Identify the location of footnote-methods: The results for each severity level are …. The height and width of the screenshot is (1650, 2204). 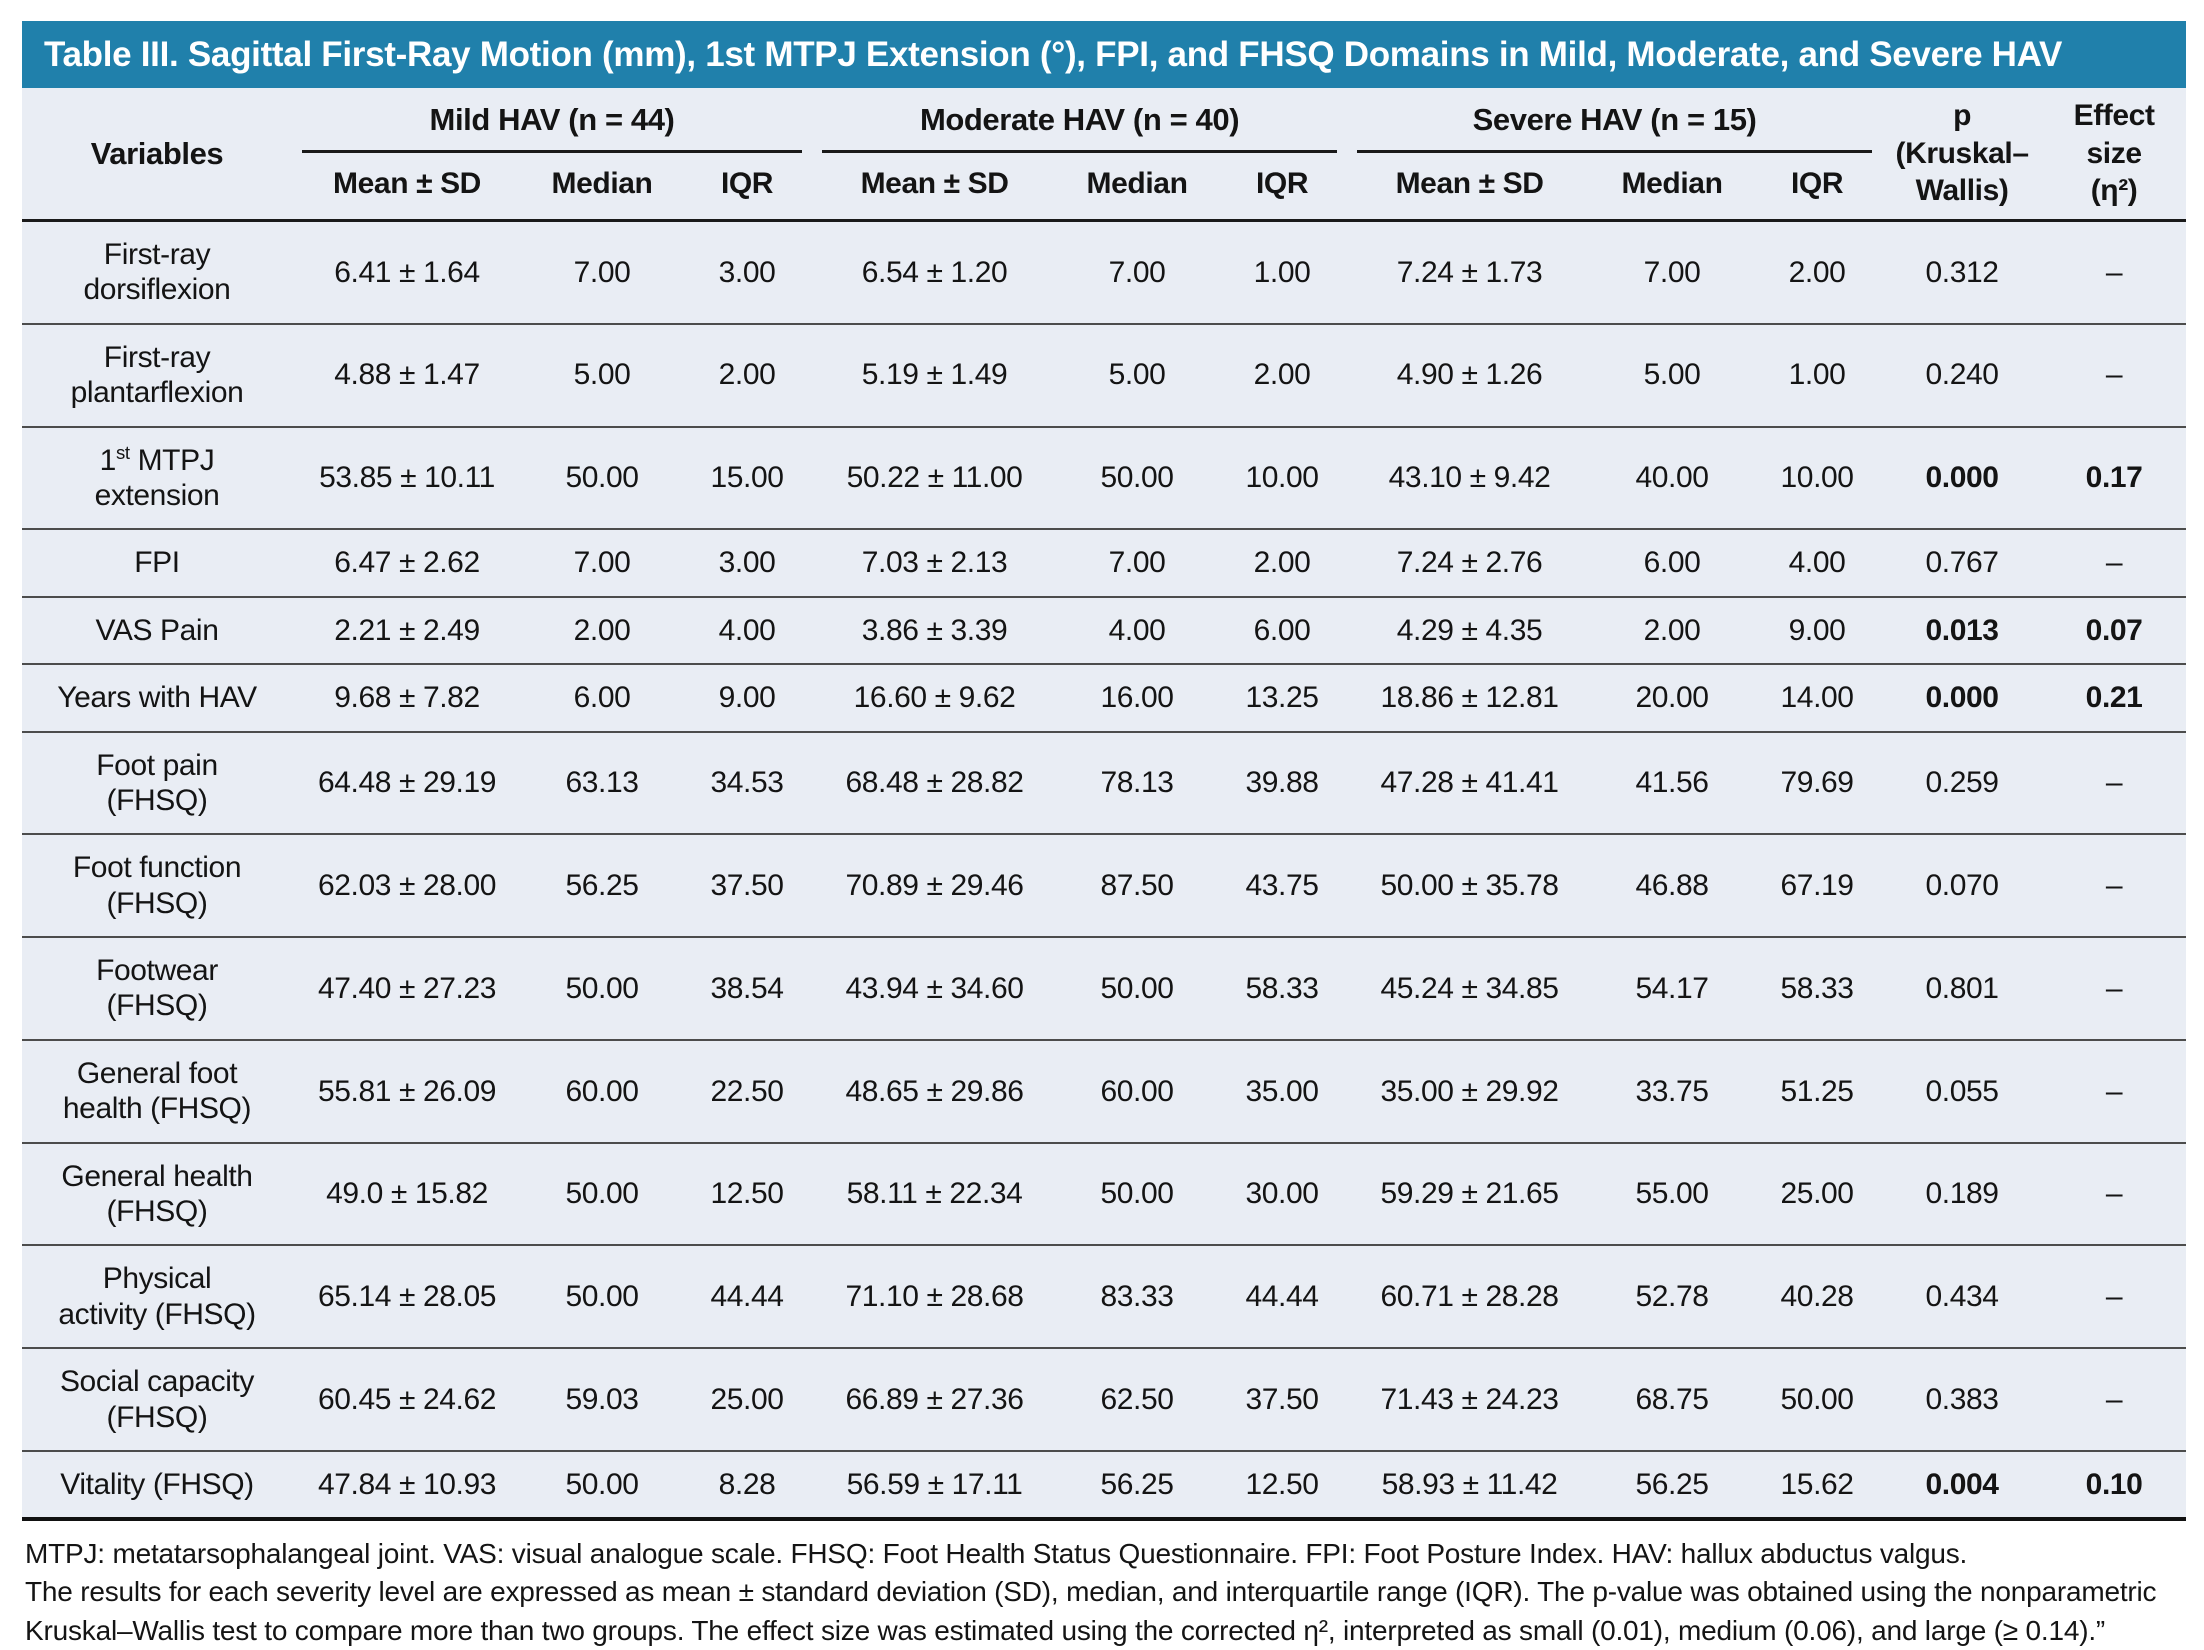
(1091, 1611).